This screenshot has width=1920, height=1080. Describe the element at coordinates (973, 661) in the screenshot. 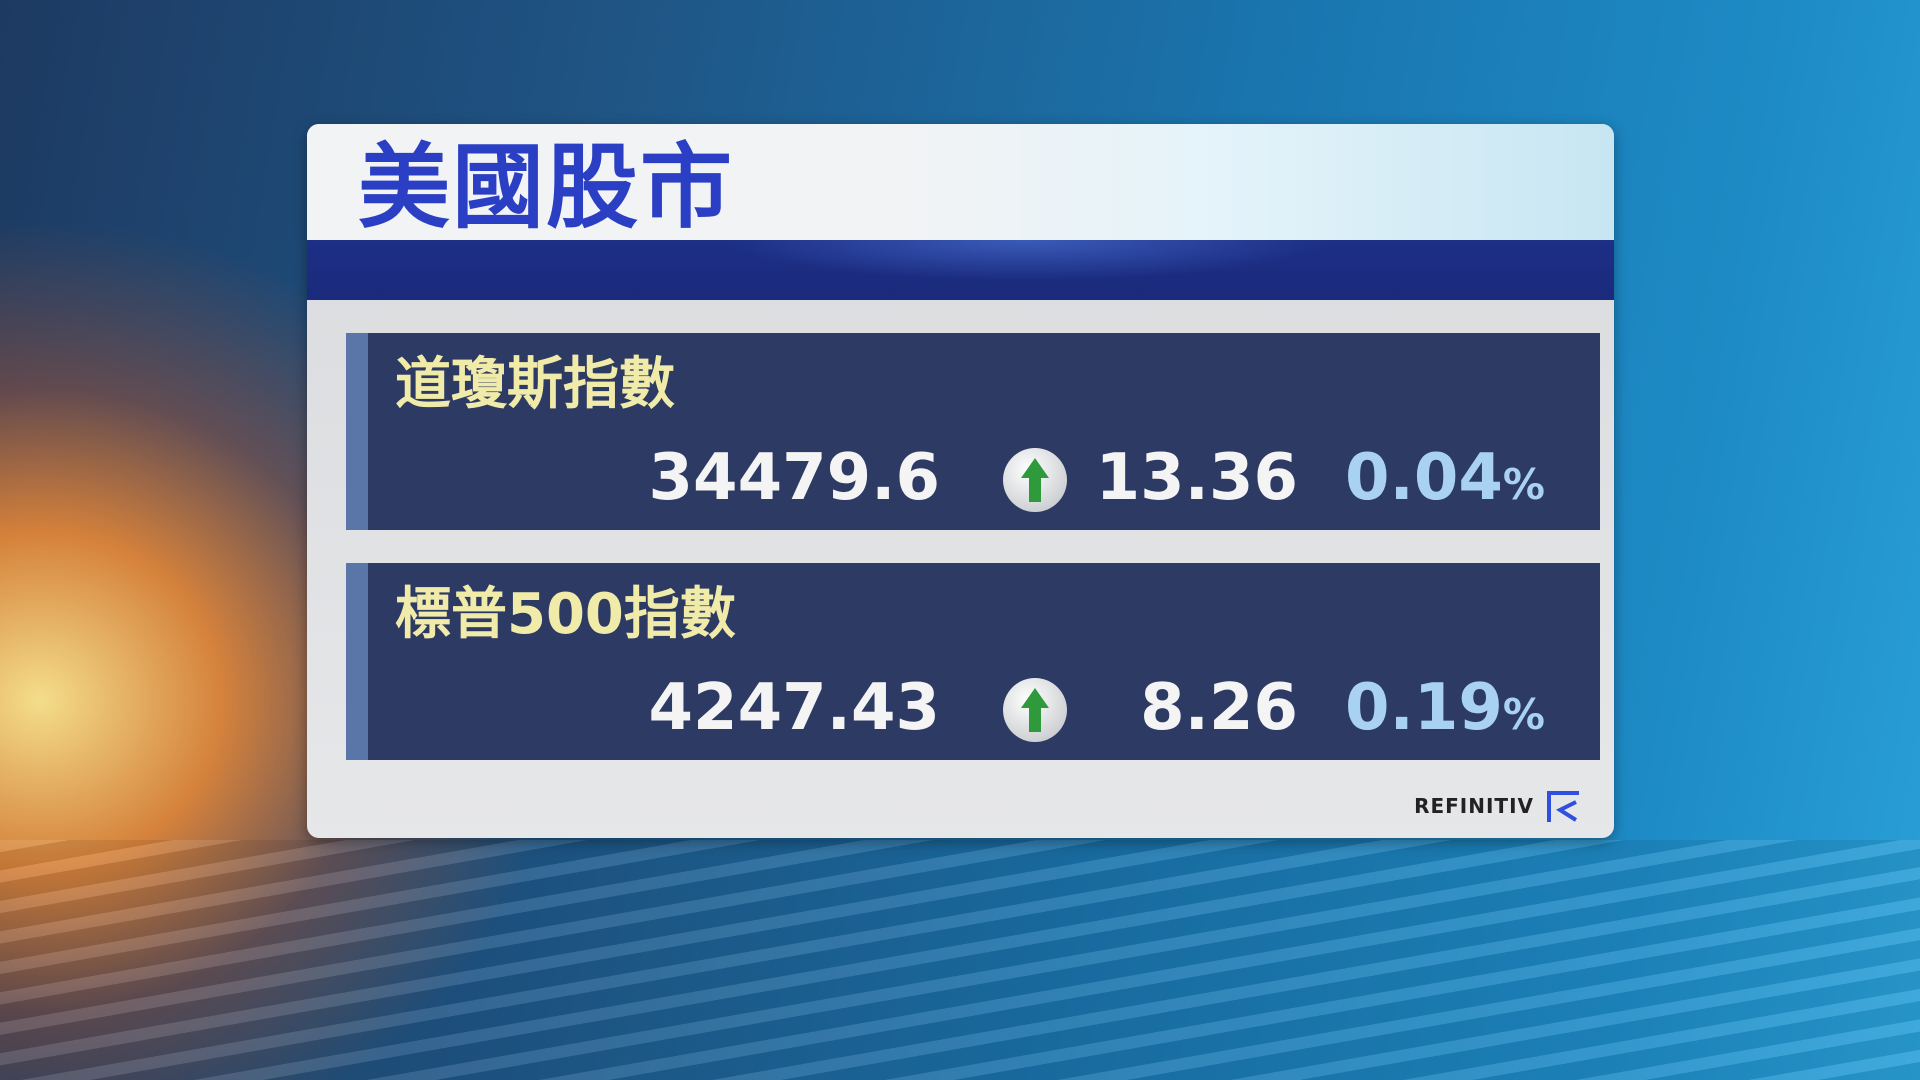

I see `index-row-sp500: 標普500指數 4247.43 8.26 0.19%` at that location.